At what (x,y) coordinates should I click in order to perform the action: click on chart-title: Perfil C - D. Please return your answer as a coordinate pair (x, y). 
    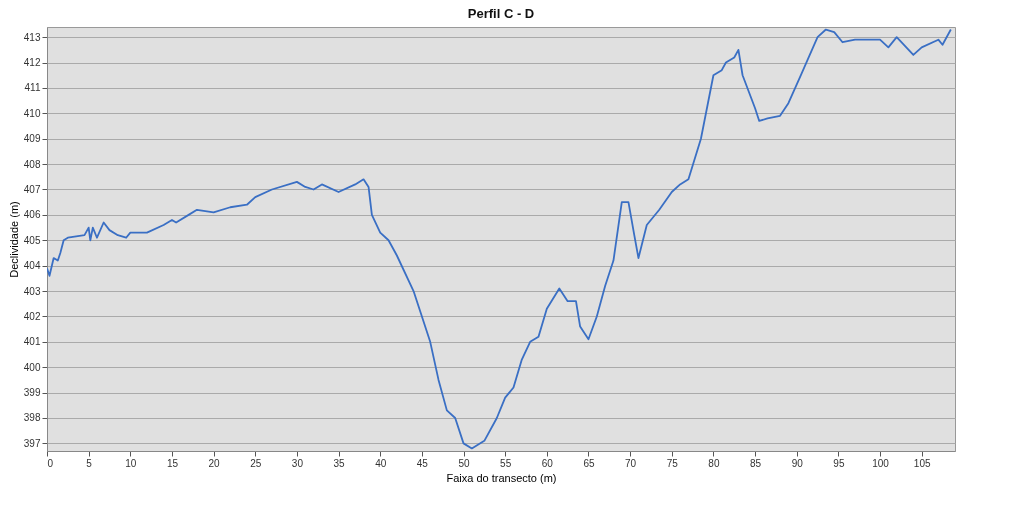
    Looking at the image, I should click on (501, 13).